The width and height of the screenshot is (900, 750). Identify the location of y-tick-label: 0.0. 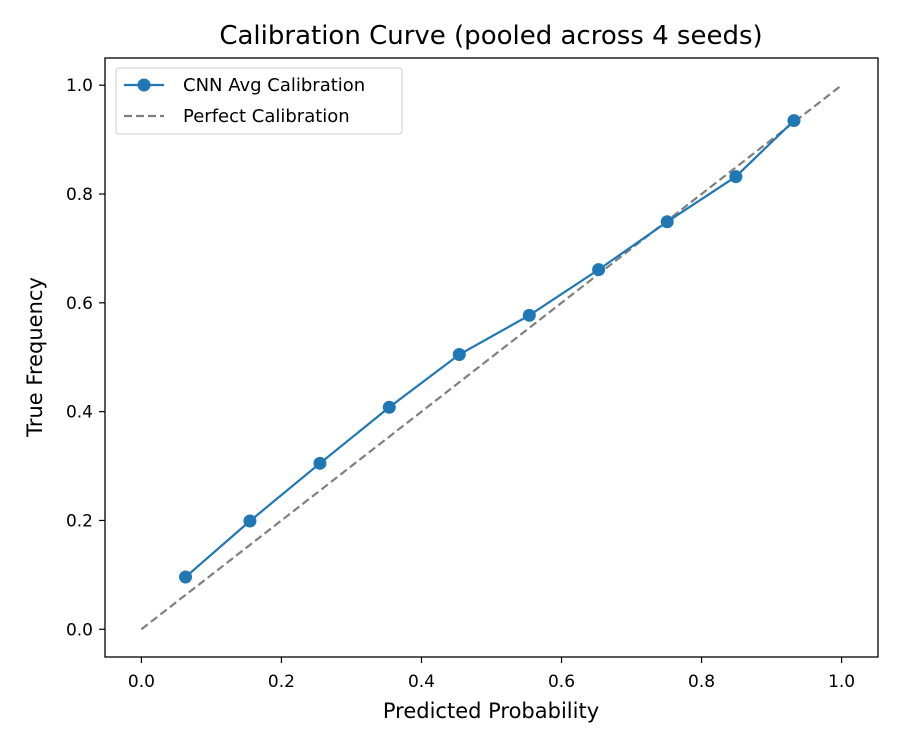
(79, 630).